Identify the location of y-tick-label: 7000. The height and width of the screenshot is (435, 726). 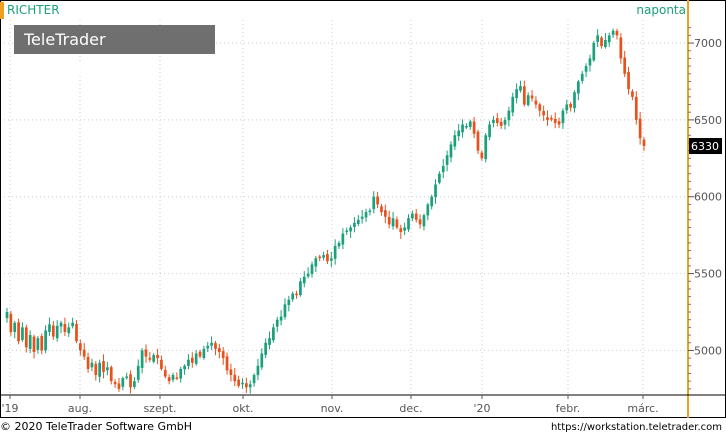
(708, 43).